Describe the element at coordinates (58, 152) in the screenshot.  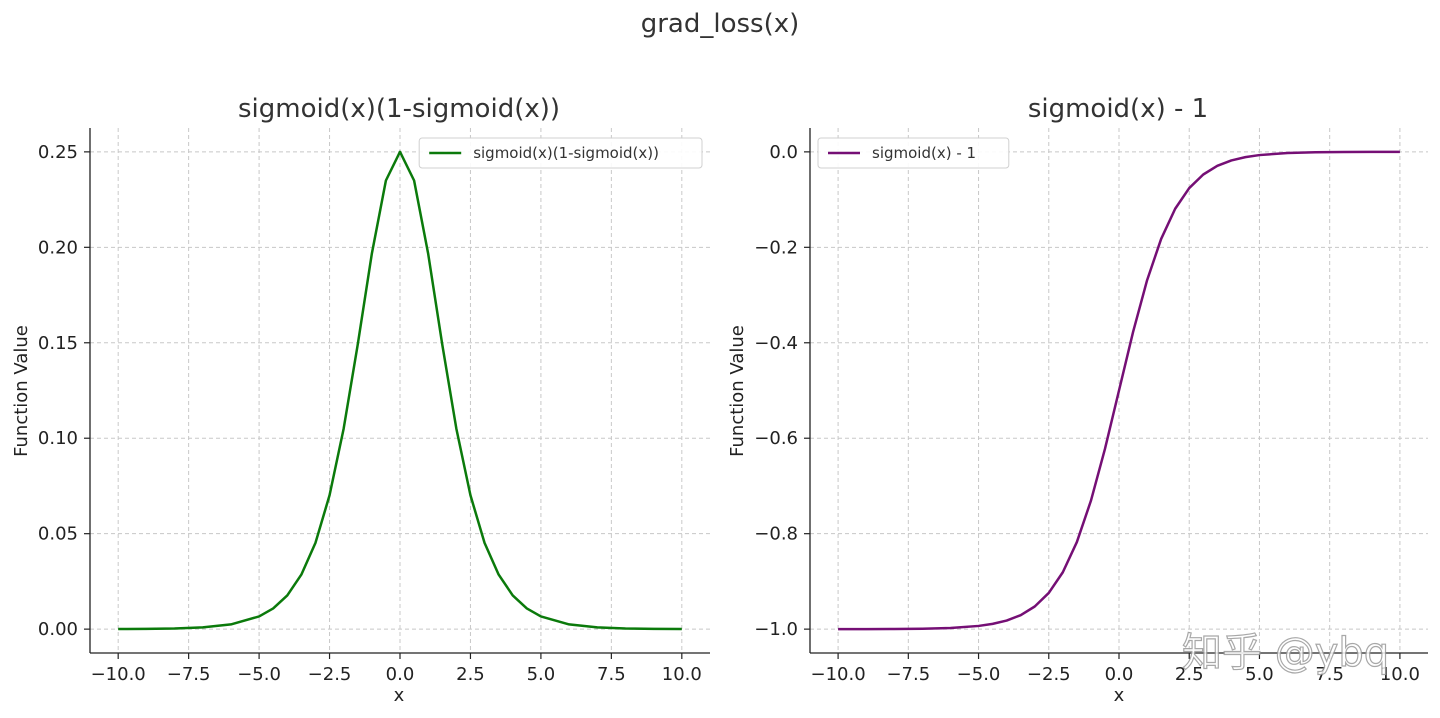
I see `y-tick-label: 0.25` at that location.